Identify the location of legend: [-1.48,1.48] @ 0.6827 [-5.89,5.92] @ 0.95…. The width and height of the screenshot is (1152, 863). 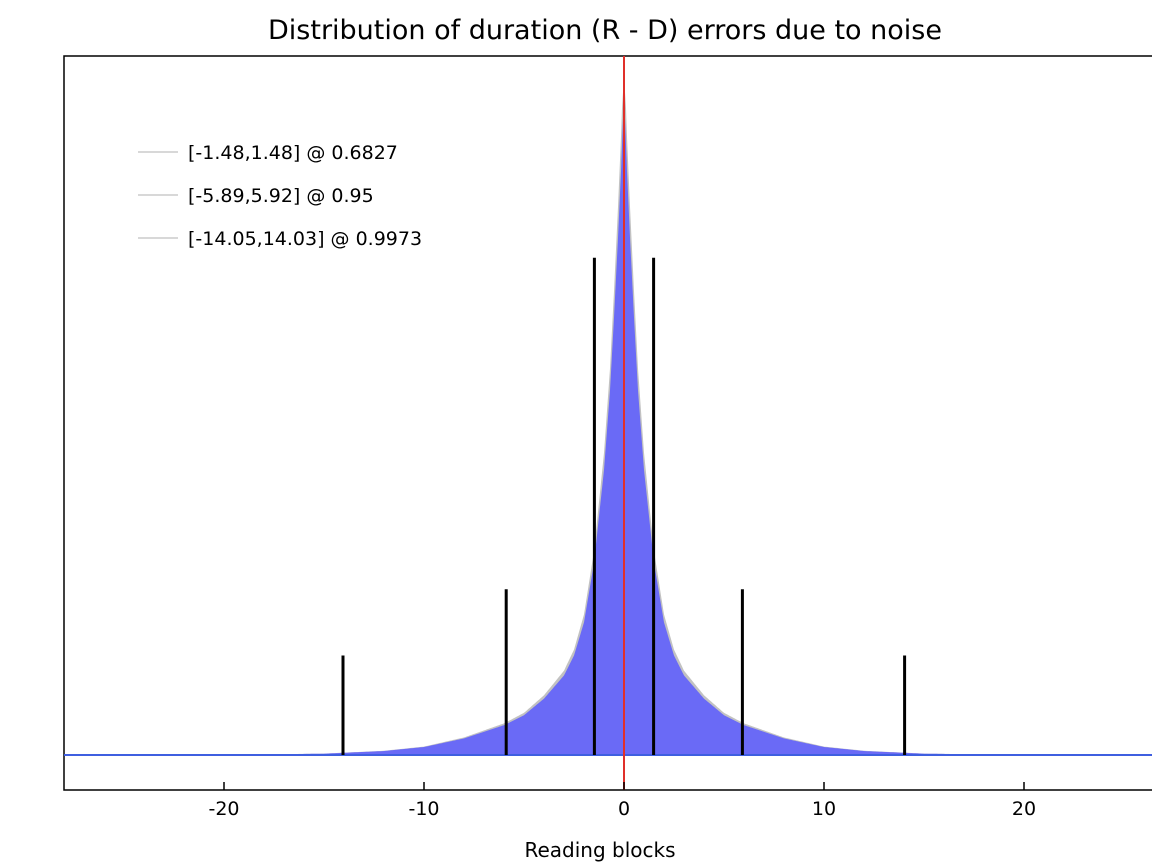
(280, 196).